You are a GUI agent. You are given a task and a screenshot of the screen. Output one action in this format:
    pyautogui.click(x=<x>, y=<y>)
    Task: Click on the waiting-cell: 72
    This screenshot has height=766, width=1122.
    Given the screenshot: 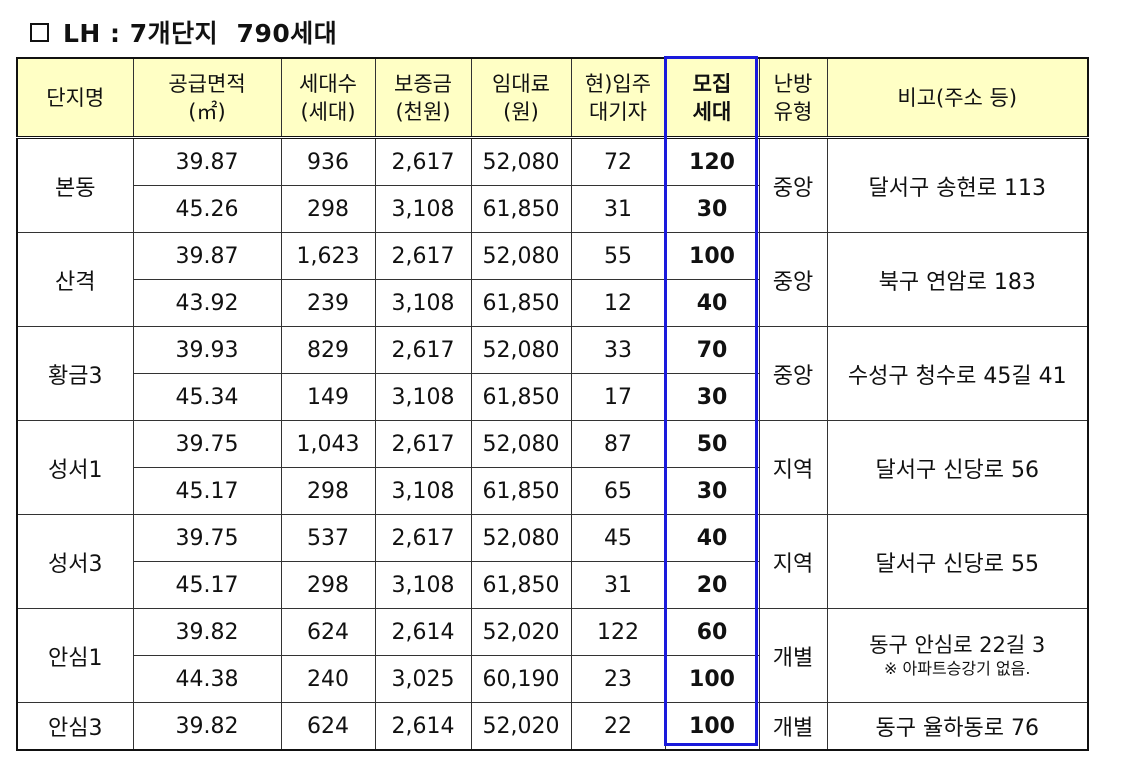 What is the action you would take?
    pyautogui.click(x=618, y=161)
    